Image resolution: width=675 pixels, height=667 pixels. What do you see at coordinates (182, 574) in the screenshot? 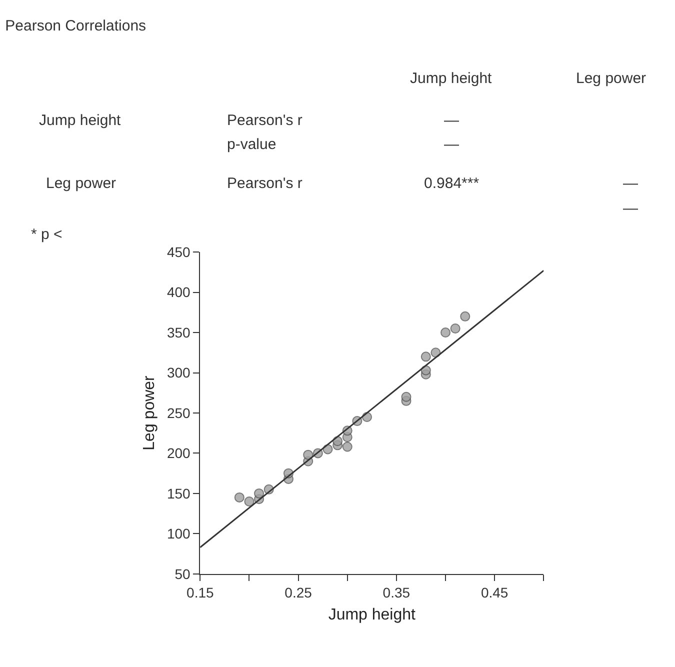
I see `y-tick-label: 50` at bounding box center [182, 574].